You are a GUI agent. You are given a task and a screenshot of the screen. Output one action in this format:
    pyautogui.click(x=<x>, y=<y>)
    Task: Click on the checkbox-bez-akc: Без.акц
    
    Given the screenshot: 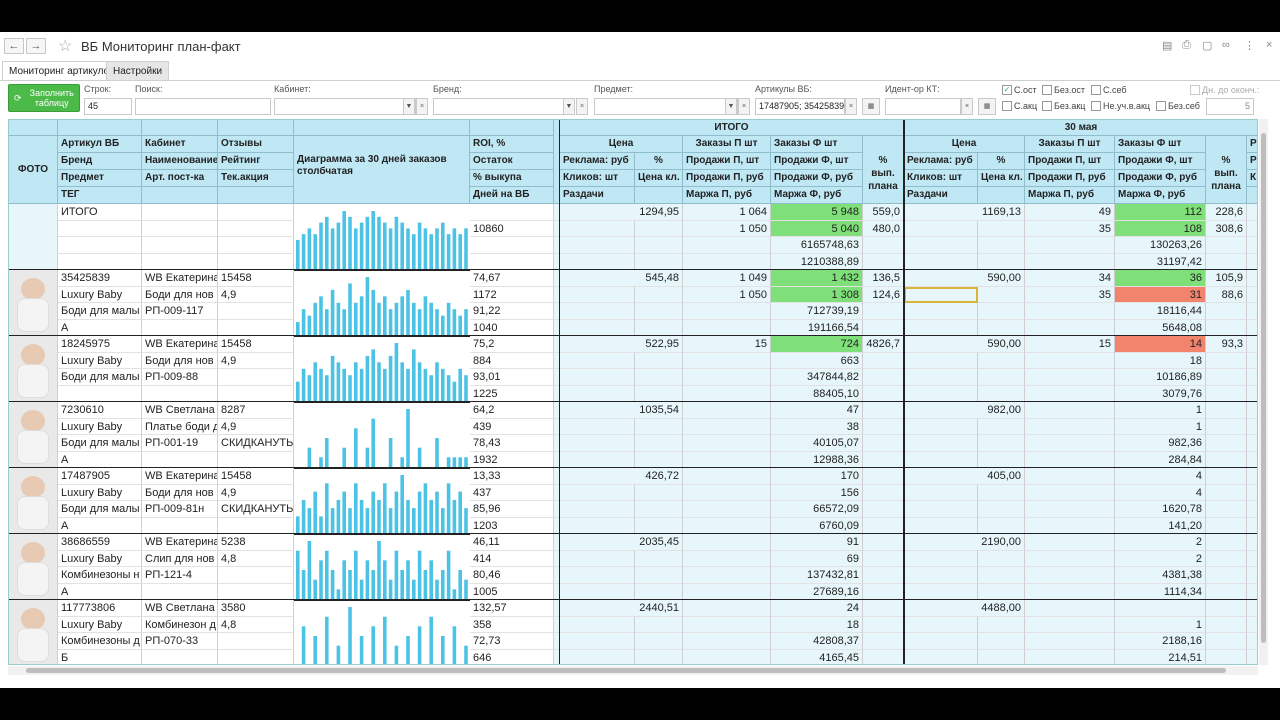 What is the action you would take?
    pyautogui.click(x=1063, y=106)
    